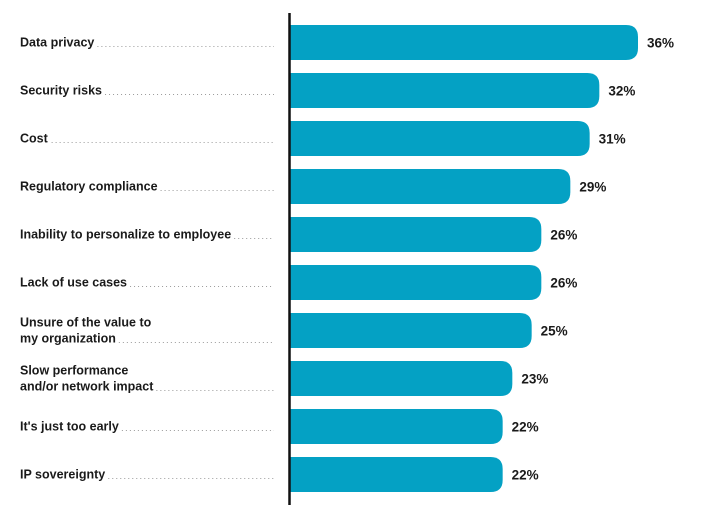 The image size is (709, 519). I want to click on category-label: Data privacy, so click(57, 43).